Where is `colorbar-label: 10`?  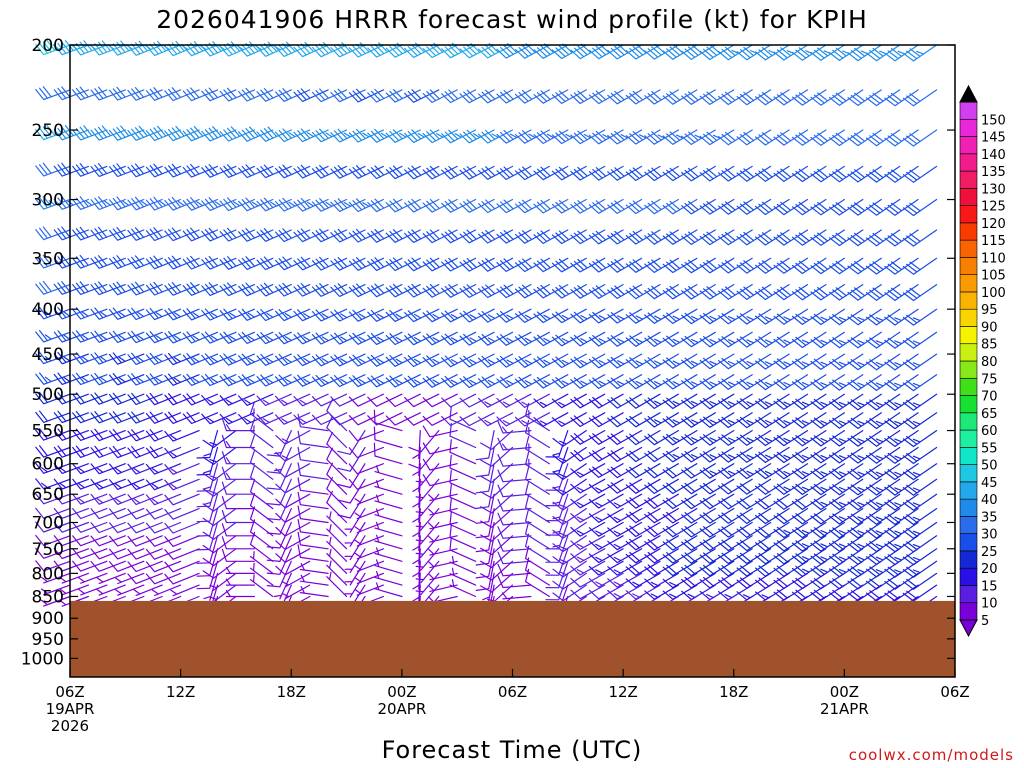 colorbar-label: 10 is located at coordinates (989, 604).